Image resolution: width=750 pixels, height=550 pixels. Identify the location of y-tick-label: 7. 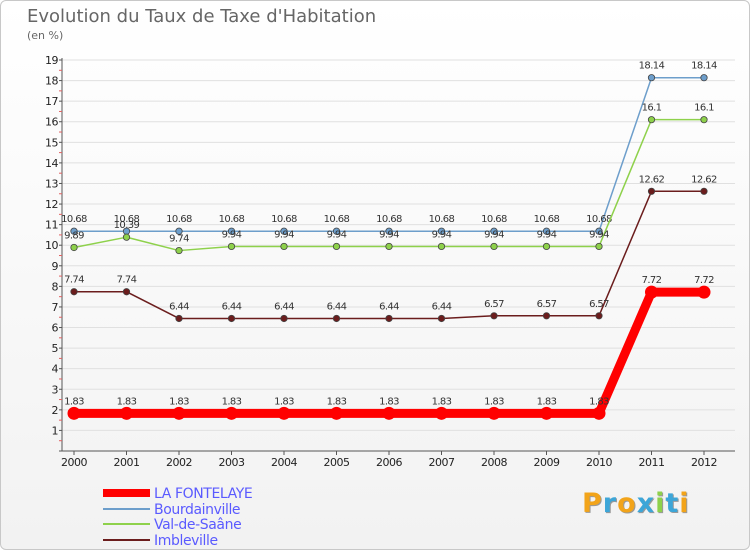
(55, 307).